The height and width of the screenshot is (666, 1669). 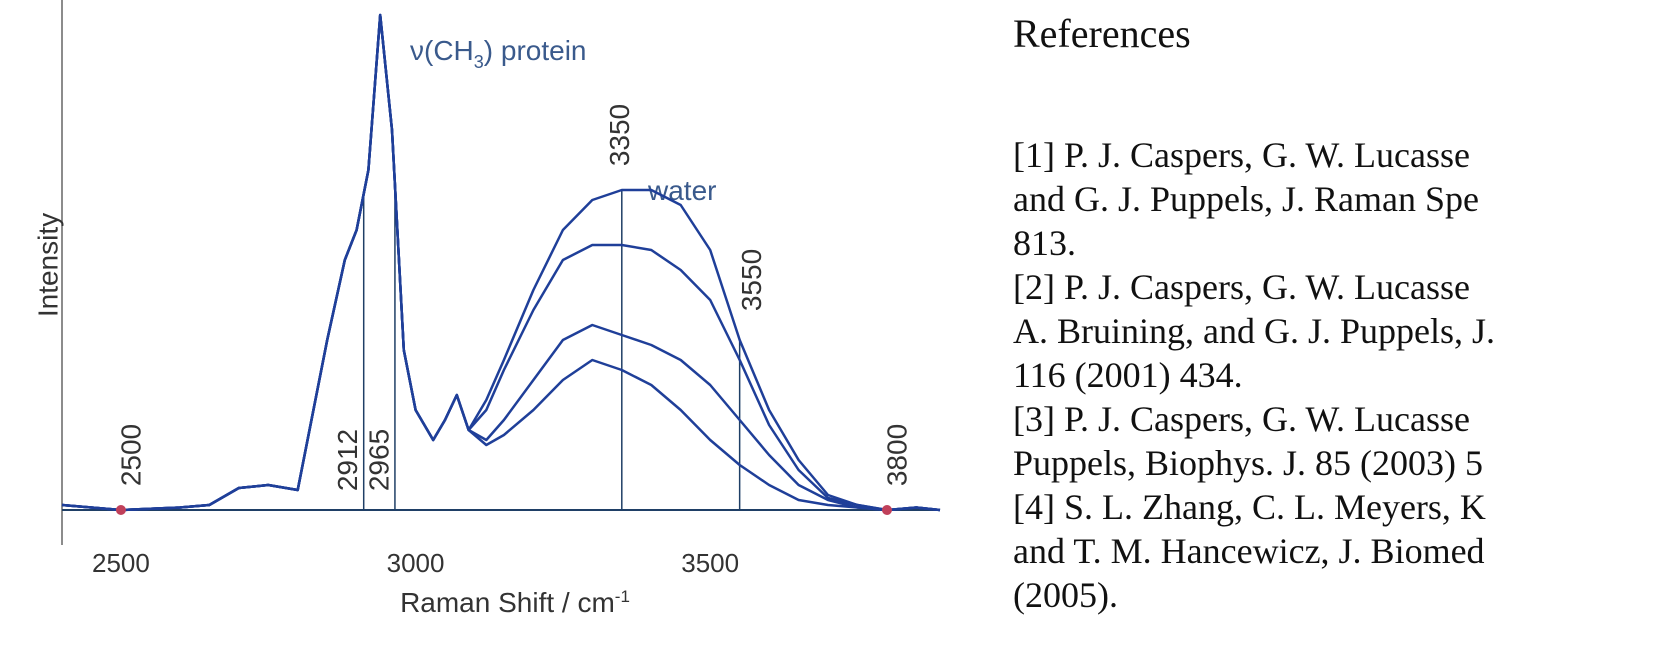 I want to click on x-tick-label: 3000, so click(x=416, y=563).